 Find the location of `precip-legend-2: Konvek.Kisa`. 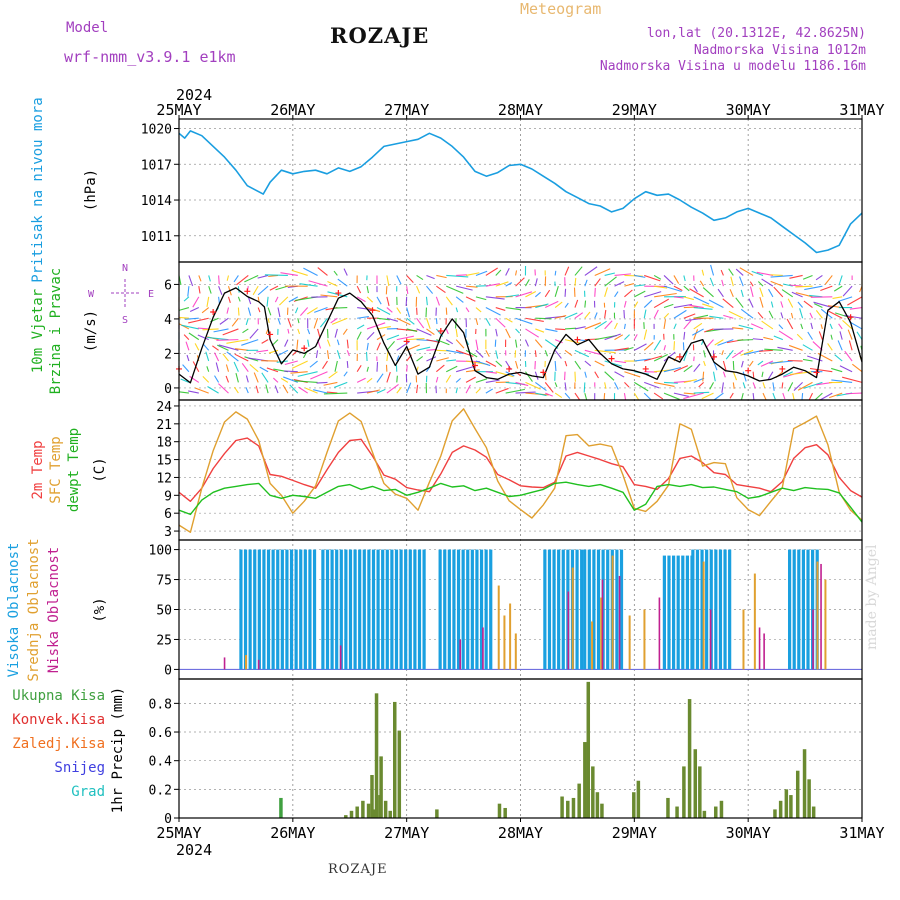

precip-legend-2: Konvek.Kisa is located at coordinates (58, 720).